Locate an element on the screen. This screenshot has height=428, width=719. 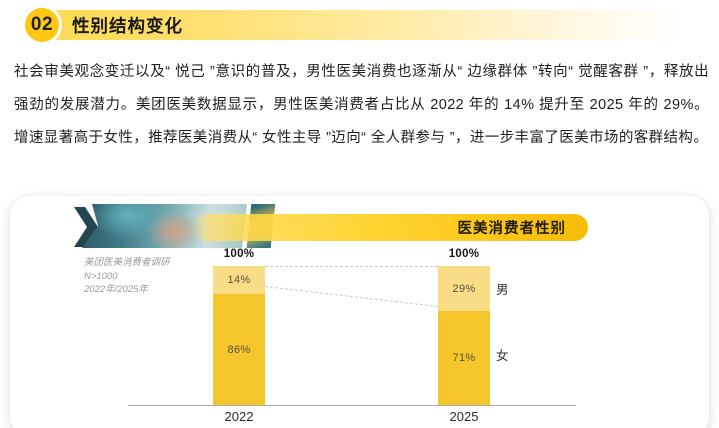
source-line: N>1000 is located at coordinates (101, 276).